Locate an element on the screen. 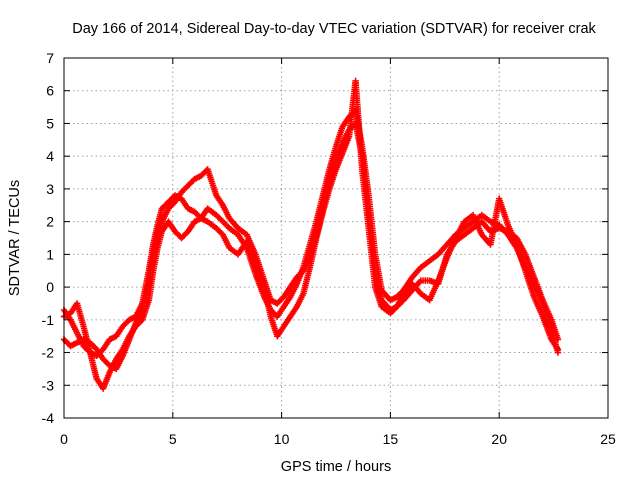 This screenshot has height=480, width=640. y-tick-label: 7 is located at coordinates (50, 58).